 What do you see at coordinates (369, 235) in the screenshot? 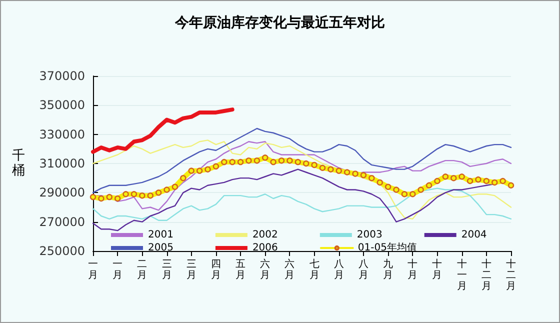
I see `legend-label: 2003` at bounding box center [369, 235].